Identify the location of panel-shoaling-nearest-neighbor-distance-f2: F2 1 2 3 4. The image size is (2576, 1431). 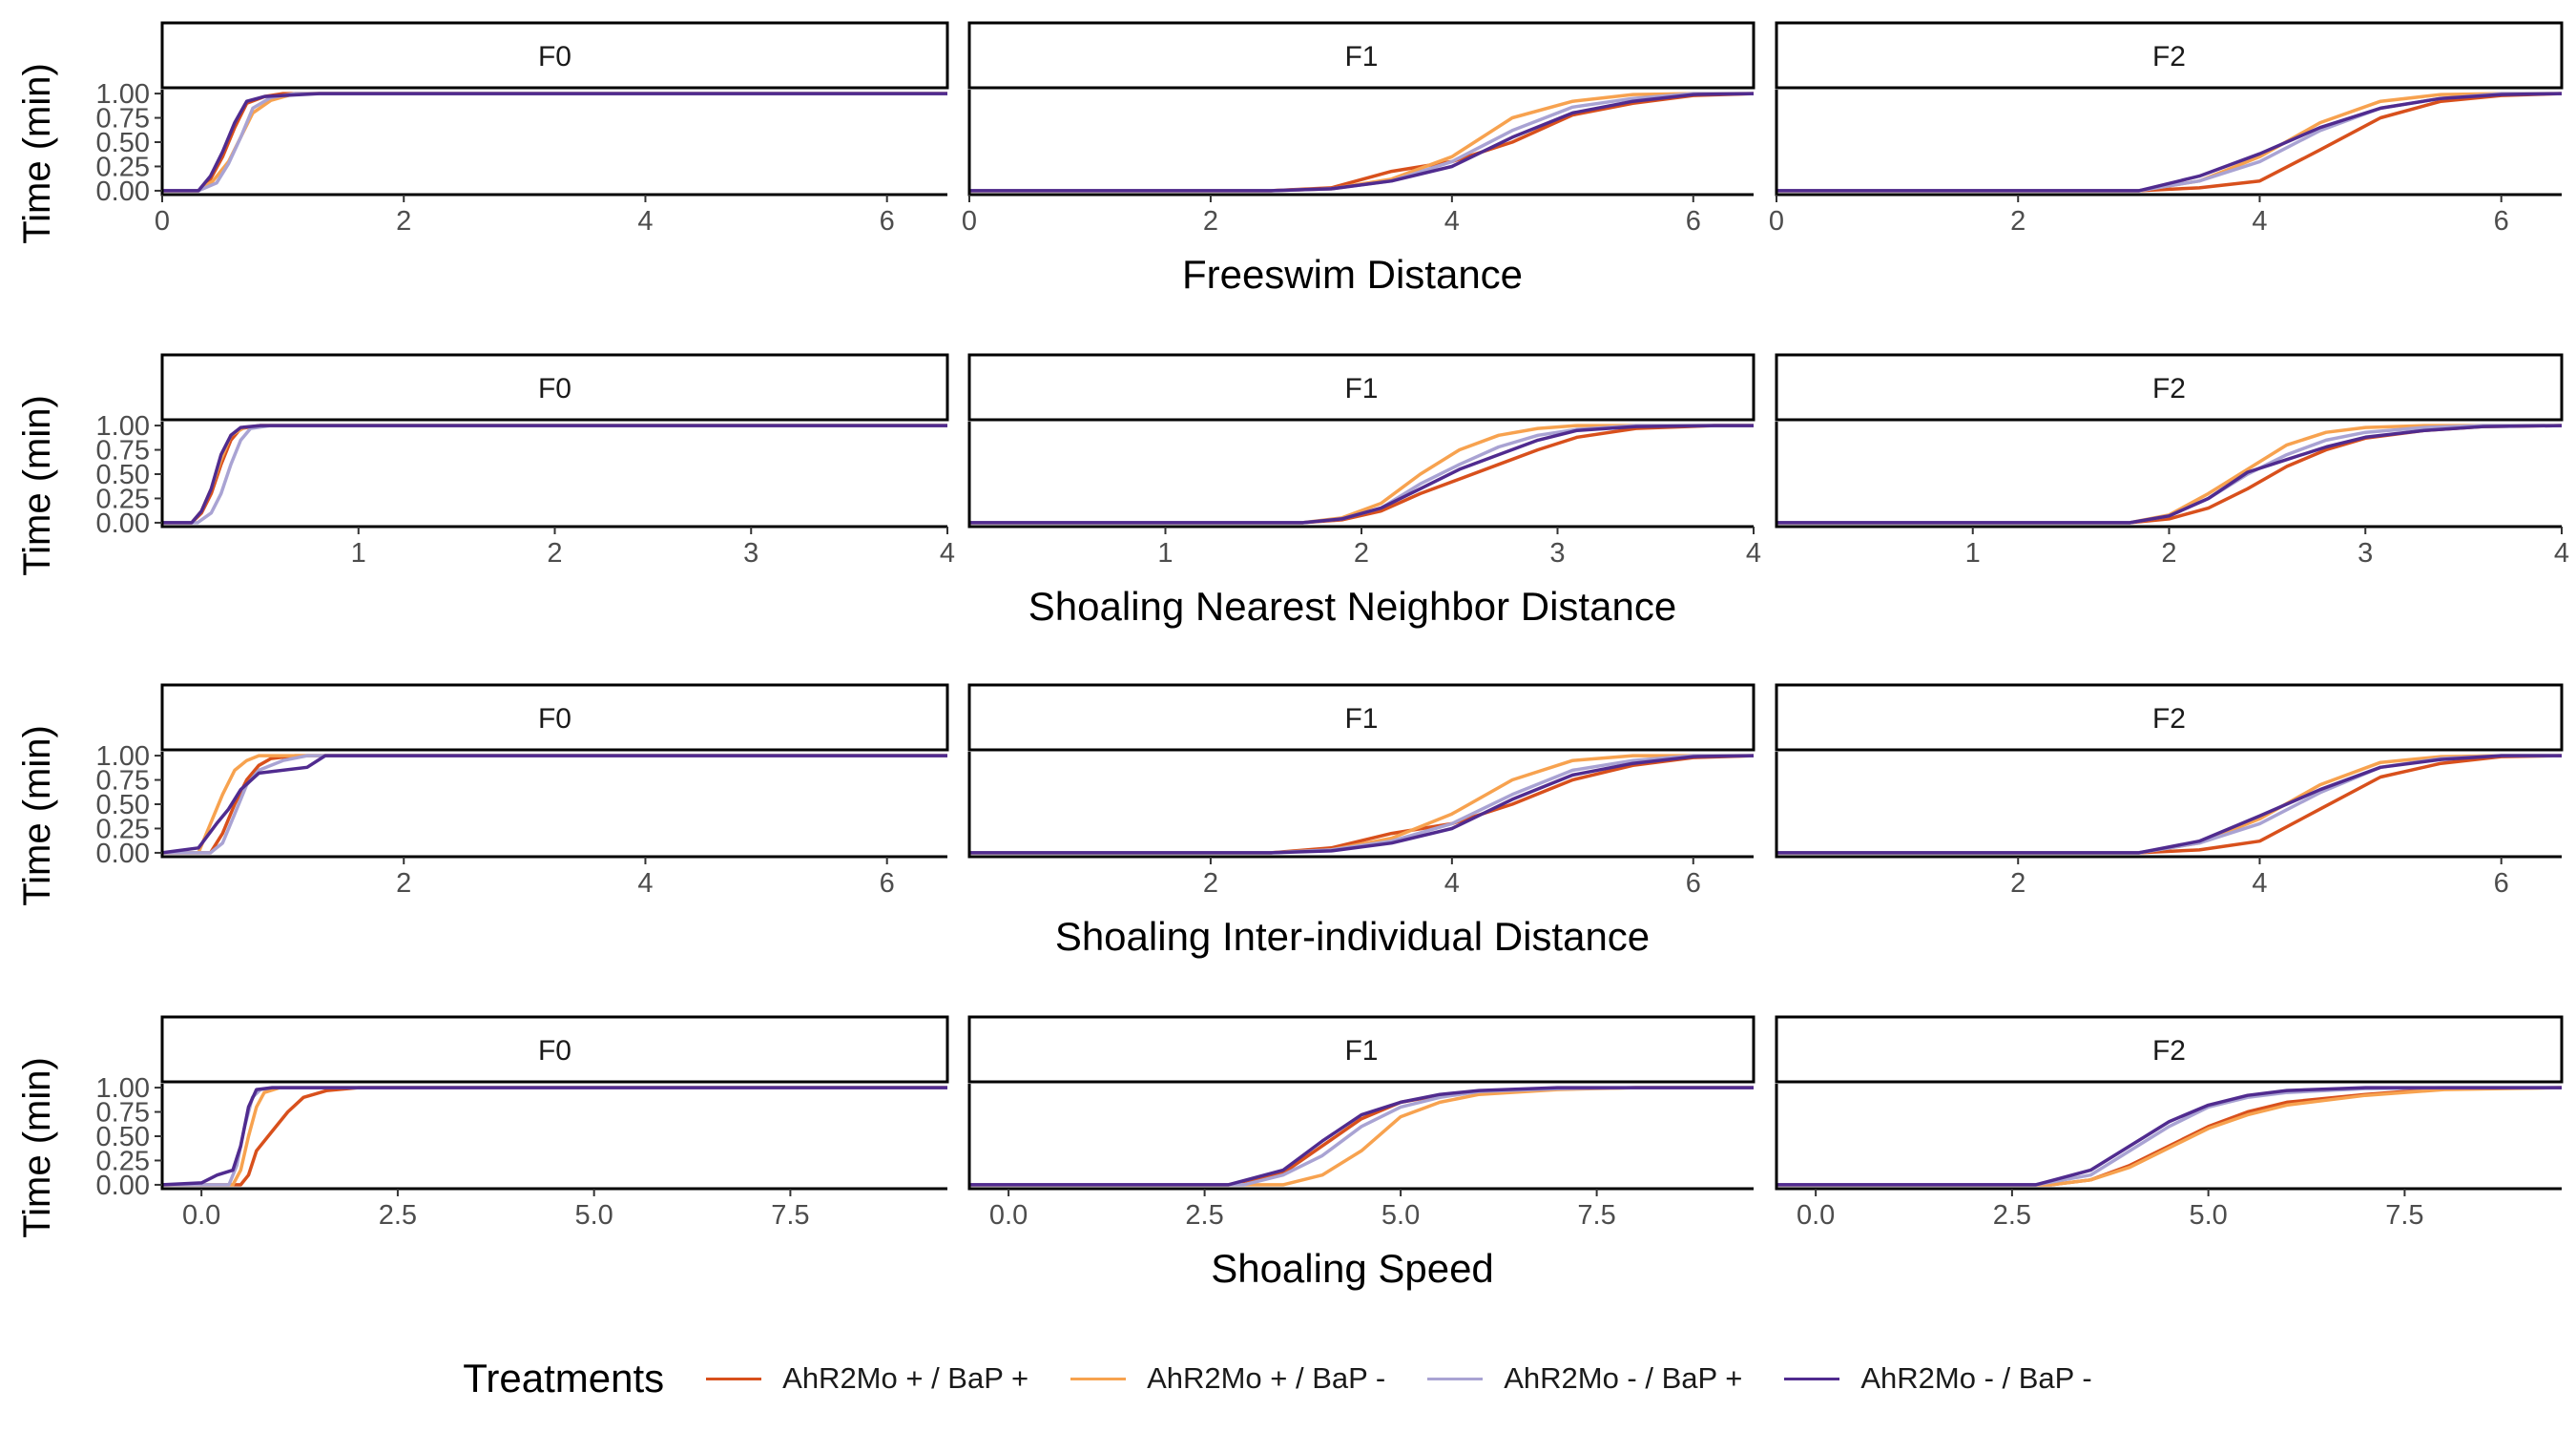
(2172, 461).